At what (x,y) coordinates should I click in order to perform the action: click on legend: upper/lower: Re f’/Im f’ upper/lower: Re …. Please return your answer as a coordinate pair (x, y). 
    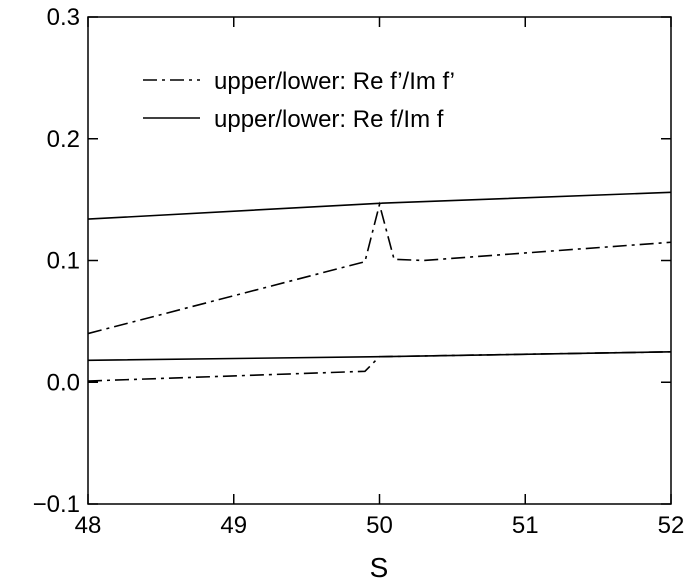
    Looking at the image, I should click on (299, 100).